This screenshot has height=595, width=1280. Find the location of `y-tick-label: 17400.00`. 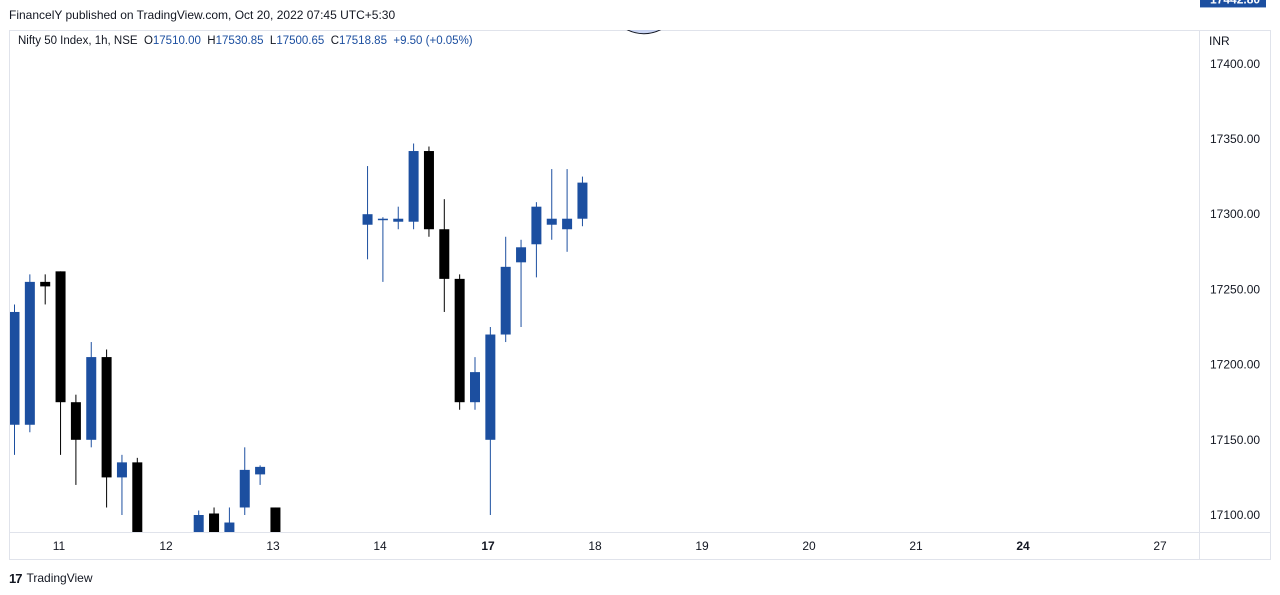

y-tick-label: 17400.00 is located at coordinates (1235, 64).